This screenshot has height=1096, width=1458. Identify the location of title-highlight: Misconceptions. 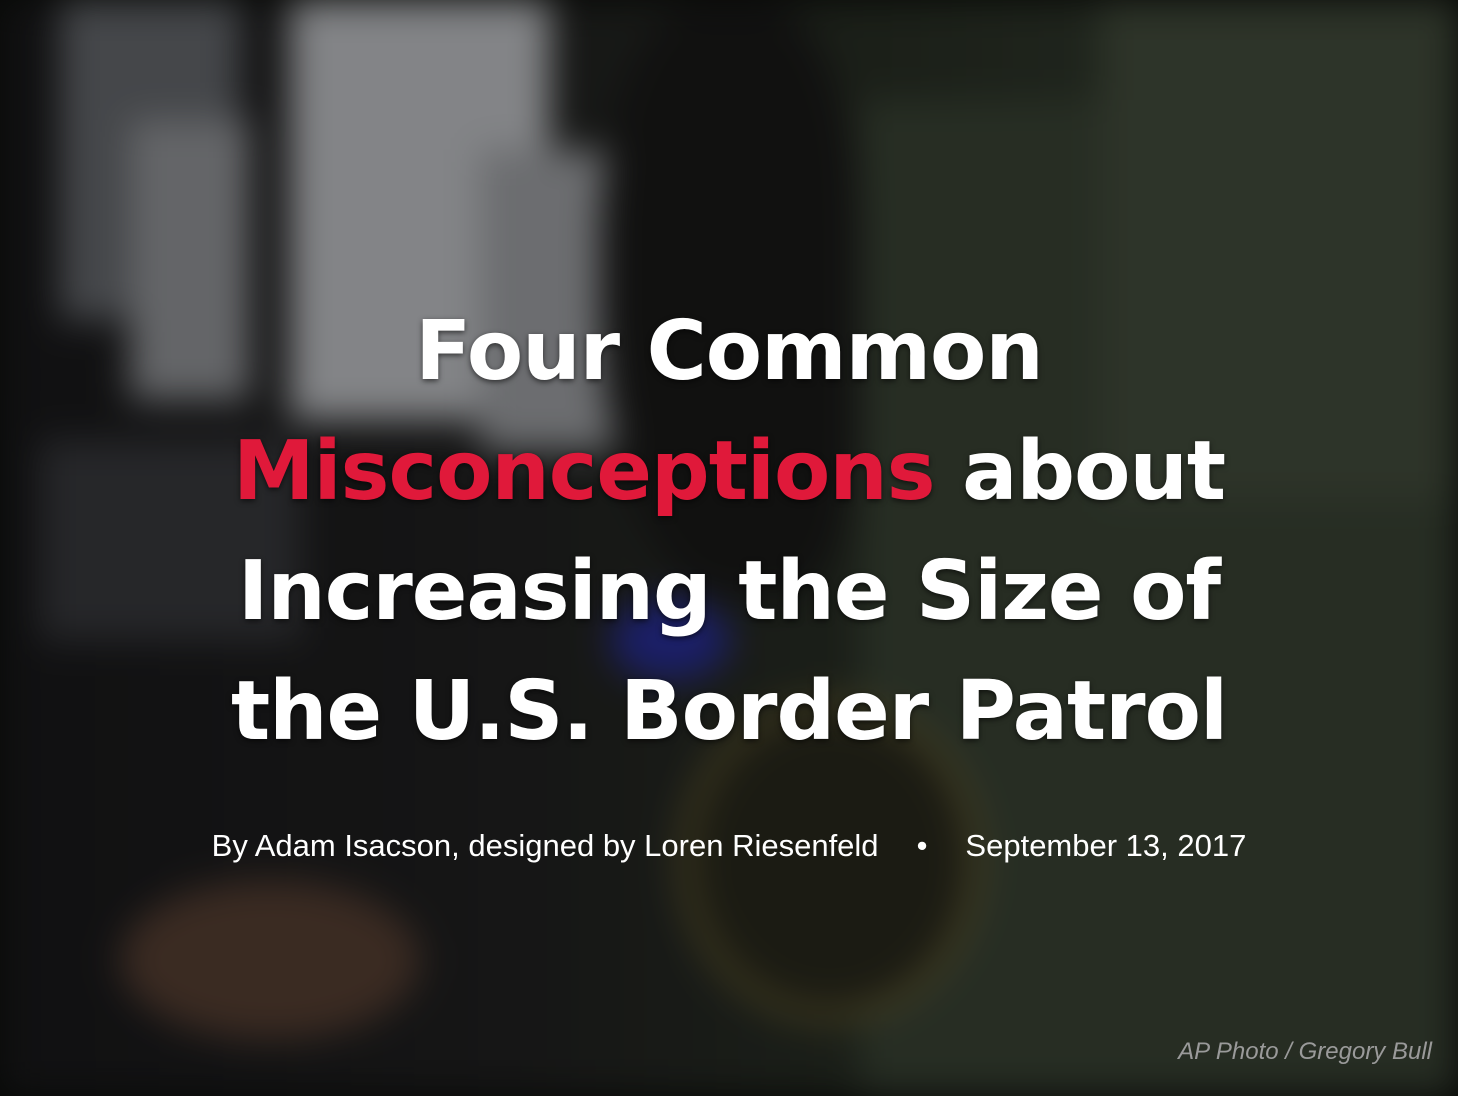
(584, 471).